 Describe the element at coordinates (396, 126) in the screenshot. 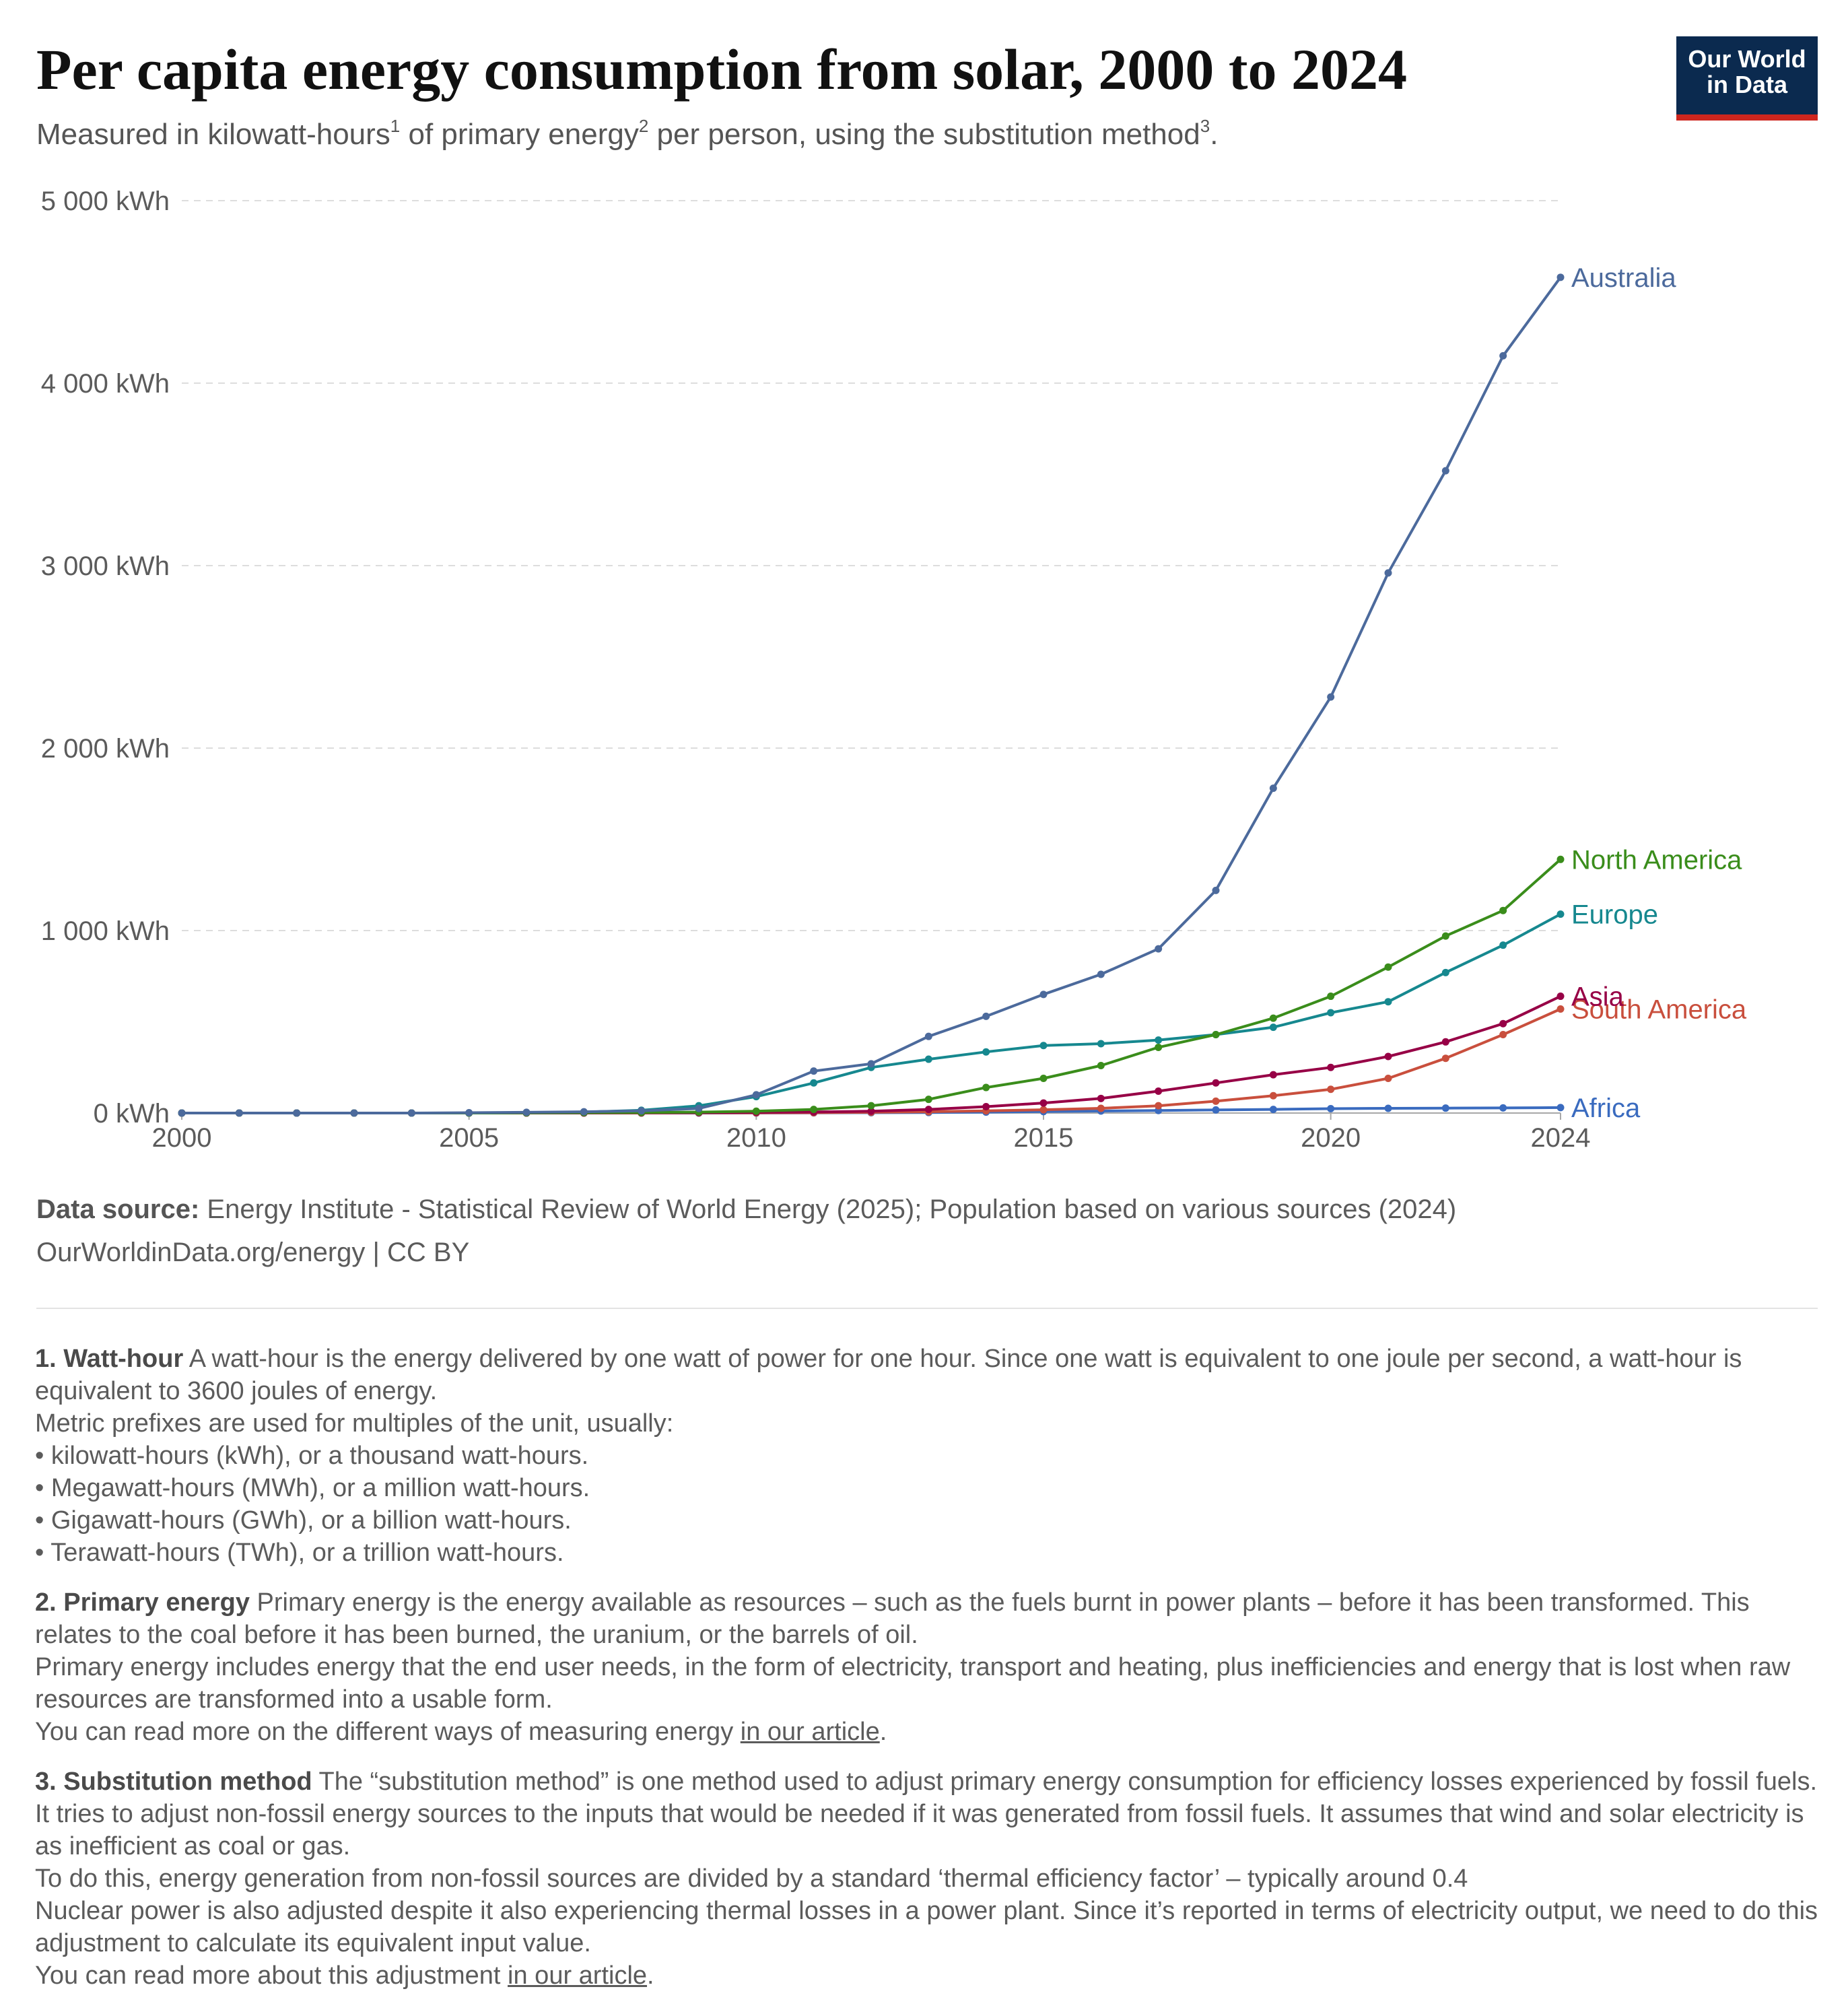

I see `footnote-ref-1: 1` at that location.